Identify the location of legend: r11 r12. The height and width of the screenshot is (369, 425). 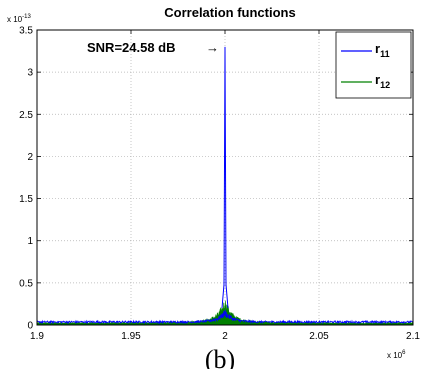
(373, 65).